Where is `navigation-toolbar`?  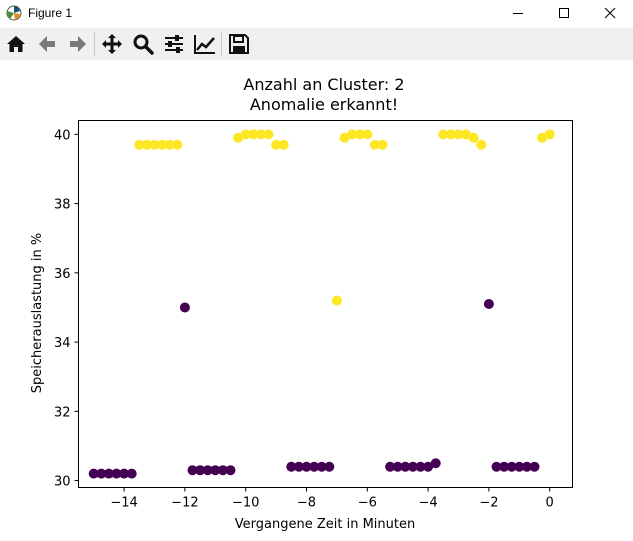 navigation-toolbar is located at coordinates (316, 44).